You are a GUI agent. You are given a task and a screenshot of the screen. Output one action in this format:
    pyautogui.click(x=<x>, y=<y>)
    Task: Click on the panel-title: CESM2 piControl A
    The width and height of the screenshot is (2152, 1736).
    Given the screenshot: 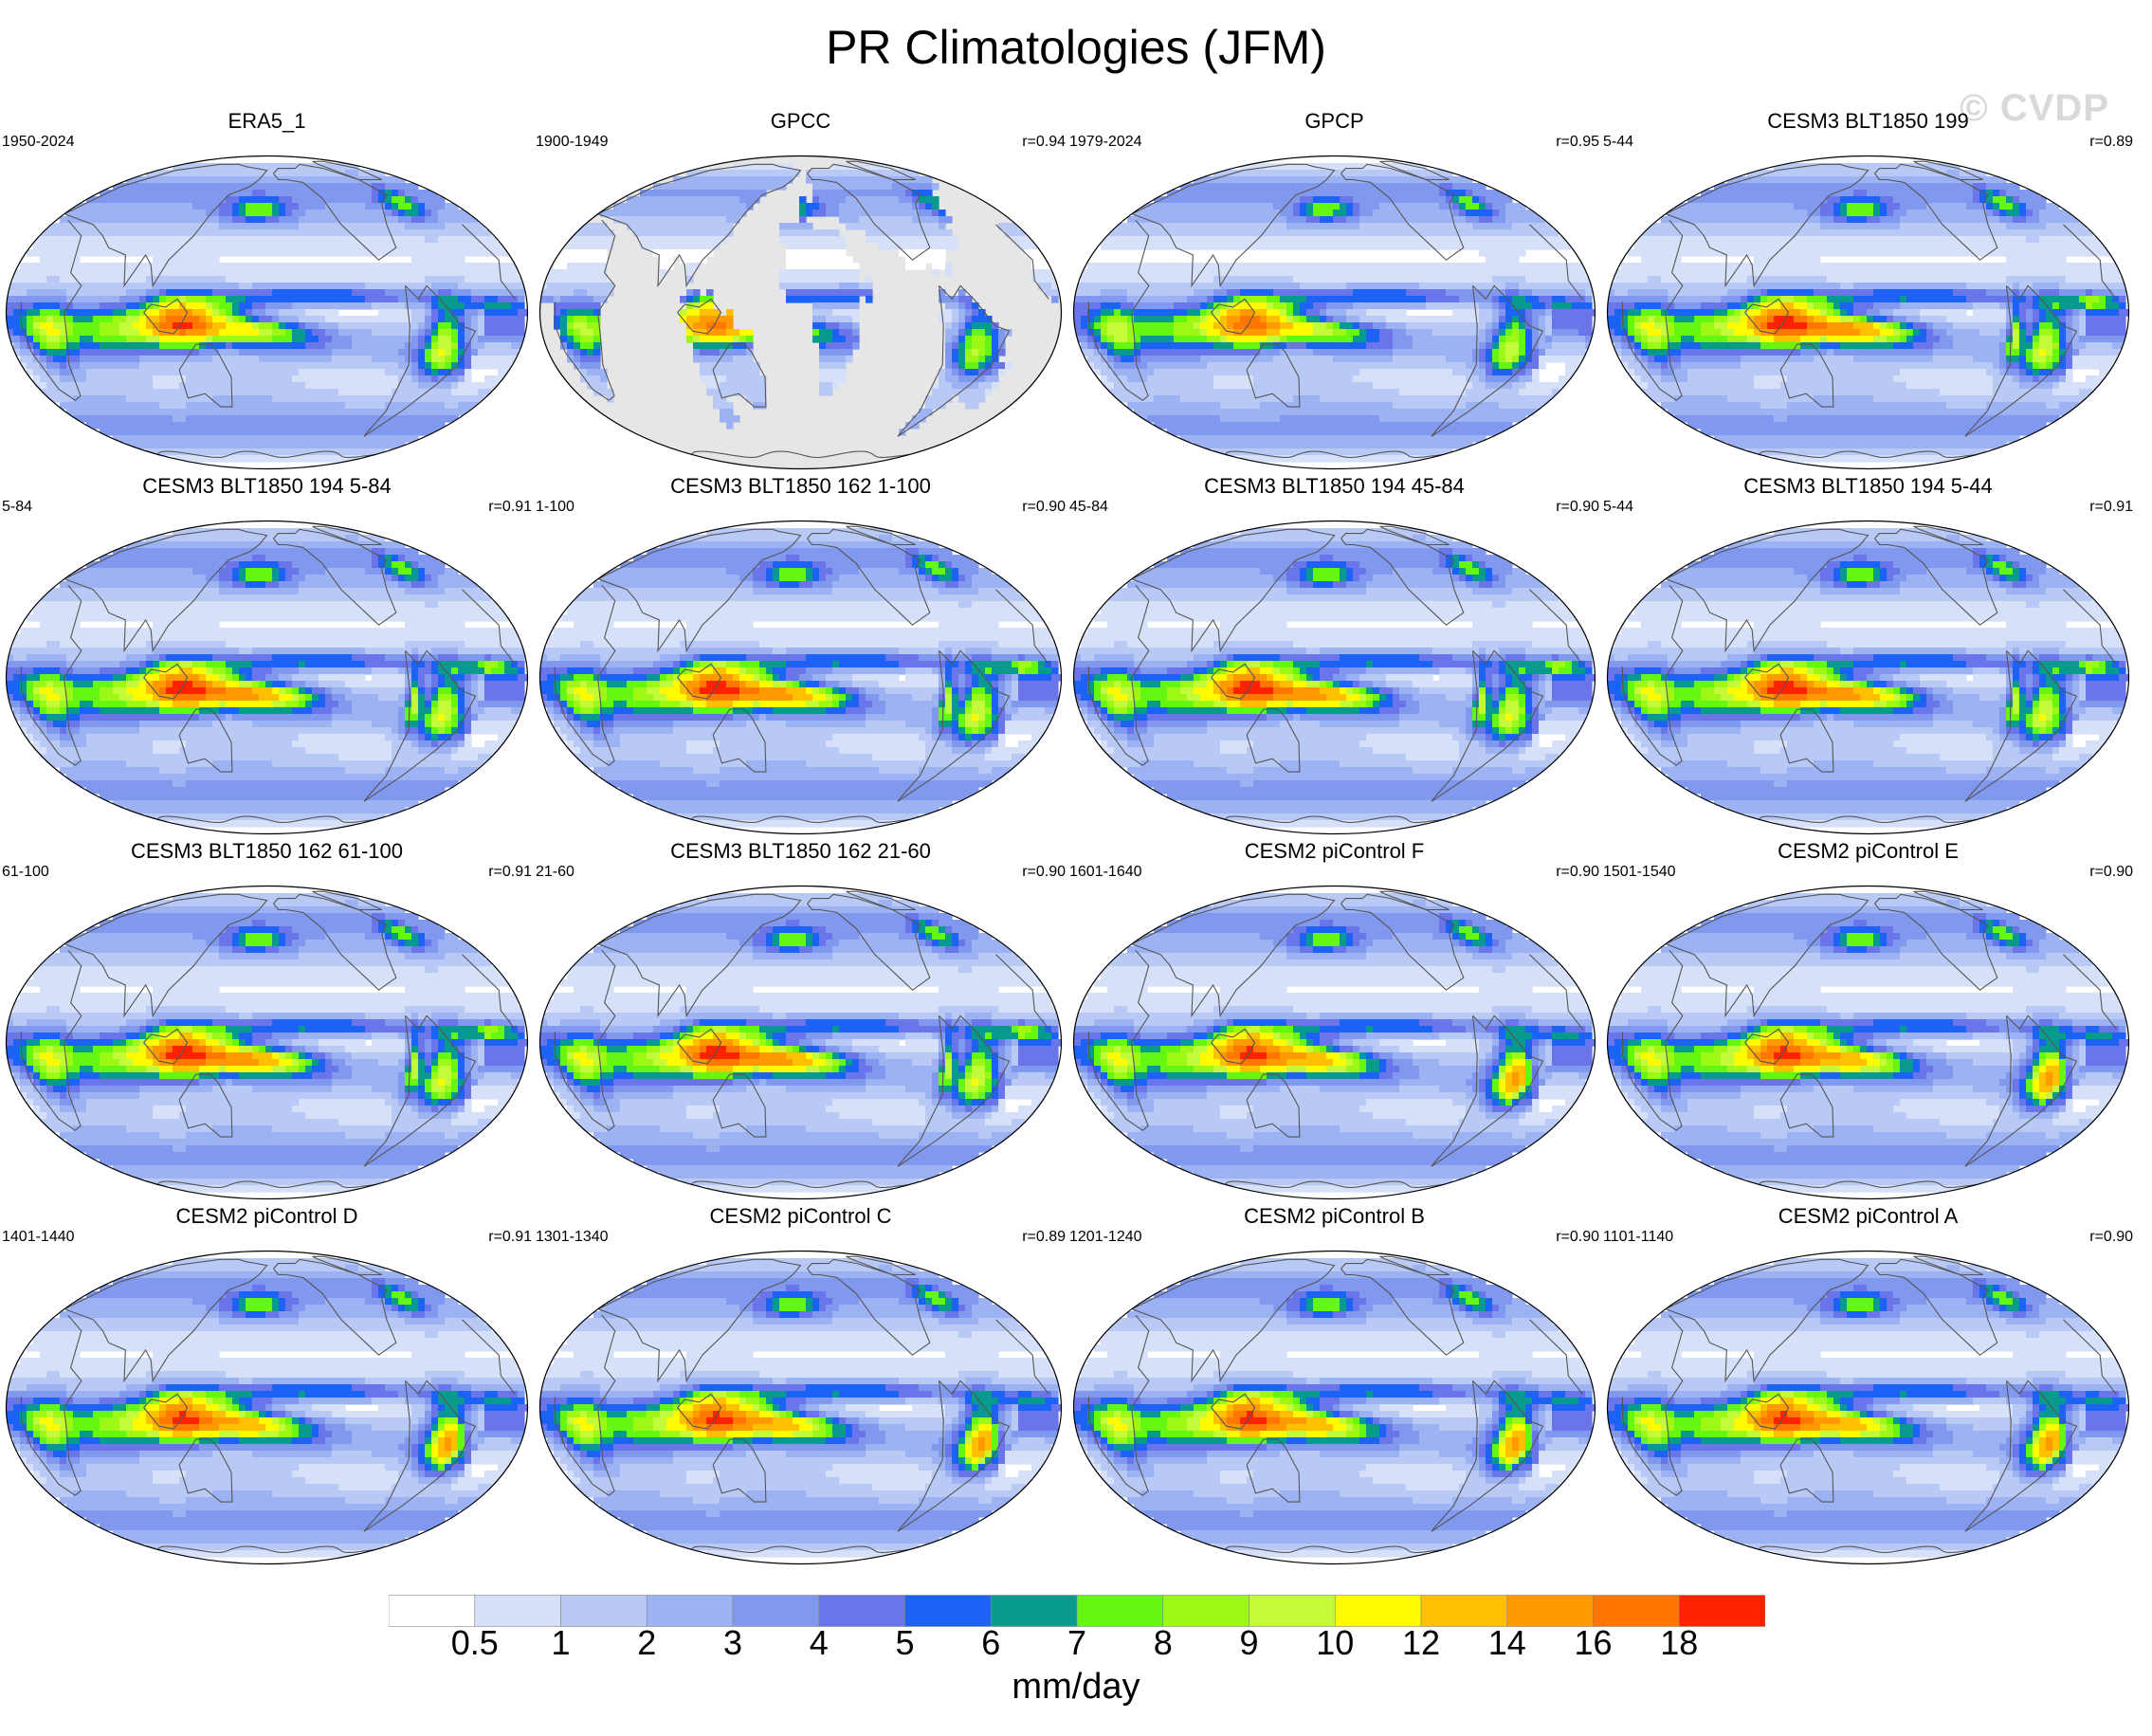 What is the action you would take?
    pyautogui.click(x=1868, y=1216)
    